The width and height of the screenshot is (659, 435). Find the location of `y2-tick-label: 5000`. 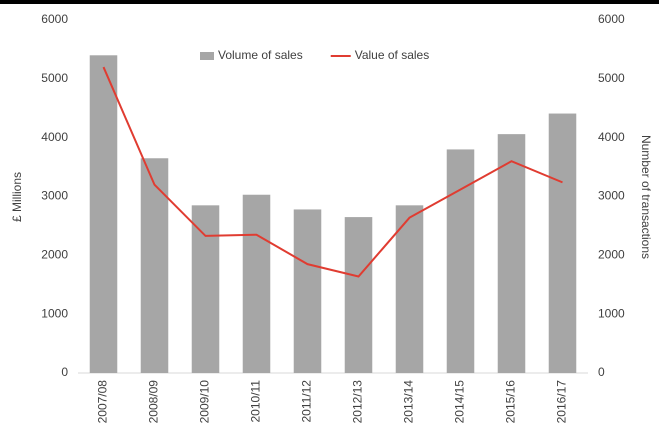

y2-tick-label: 5000 is located at coordinates (611, 78).